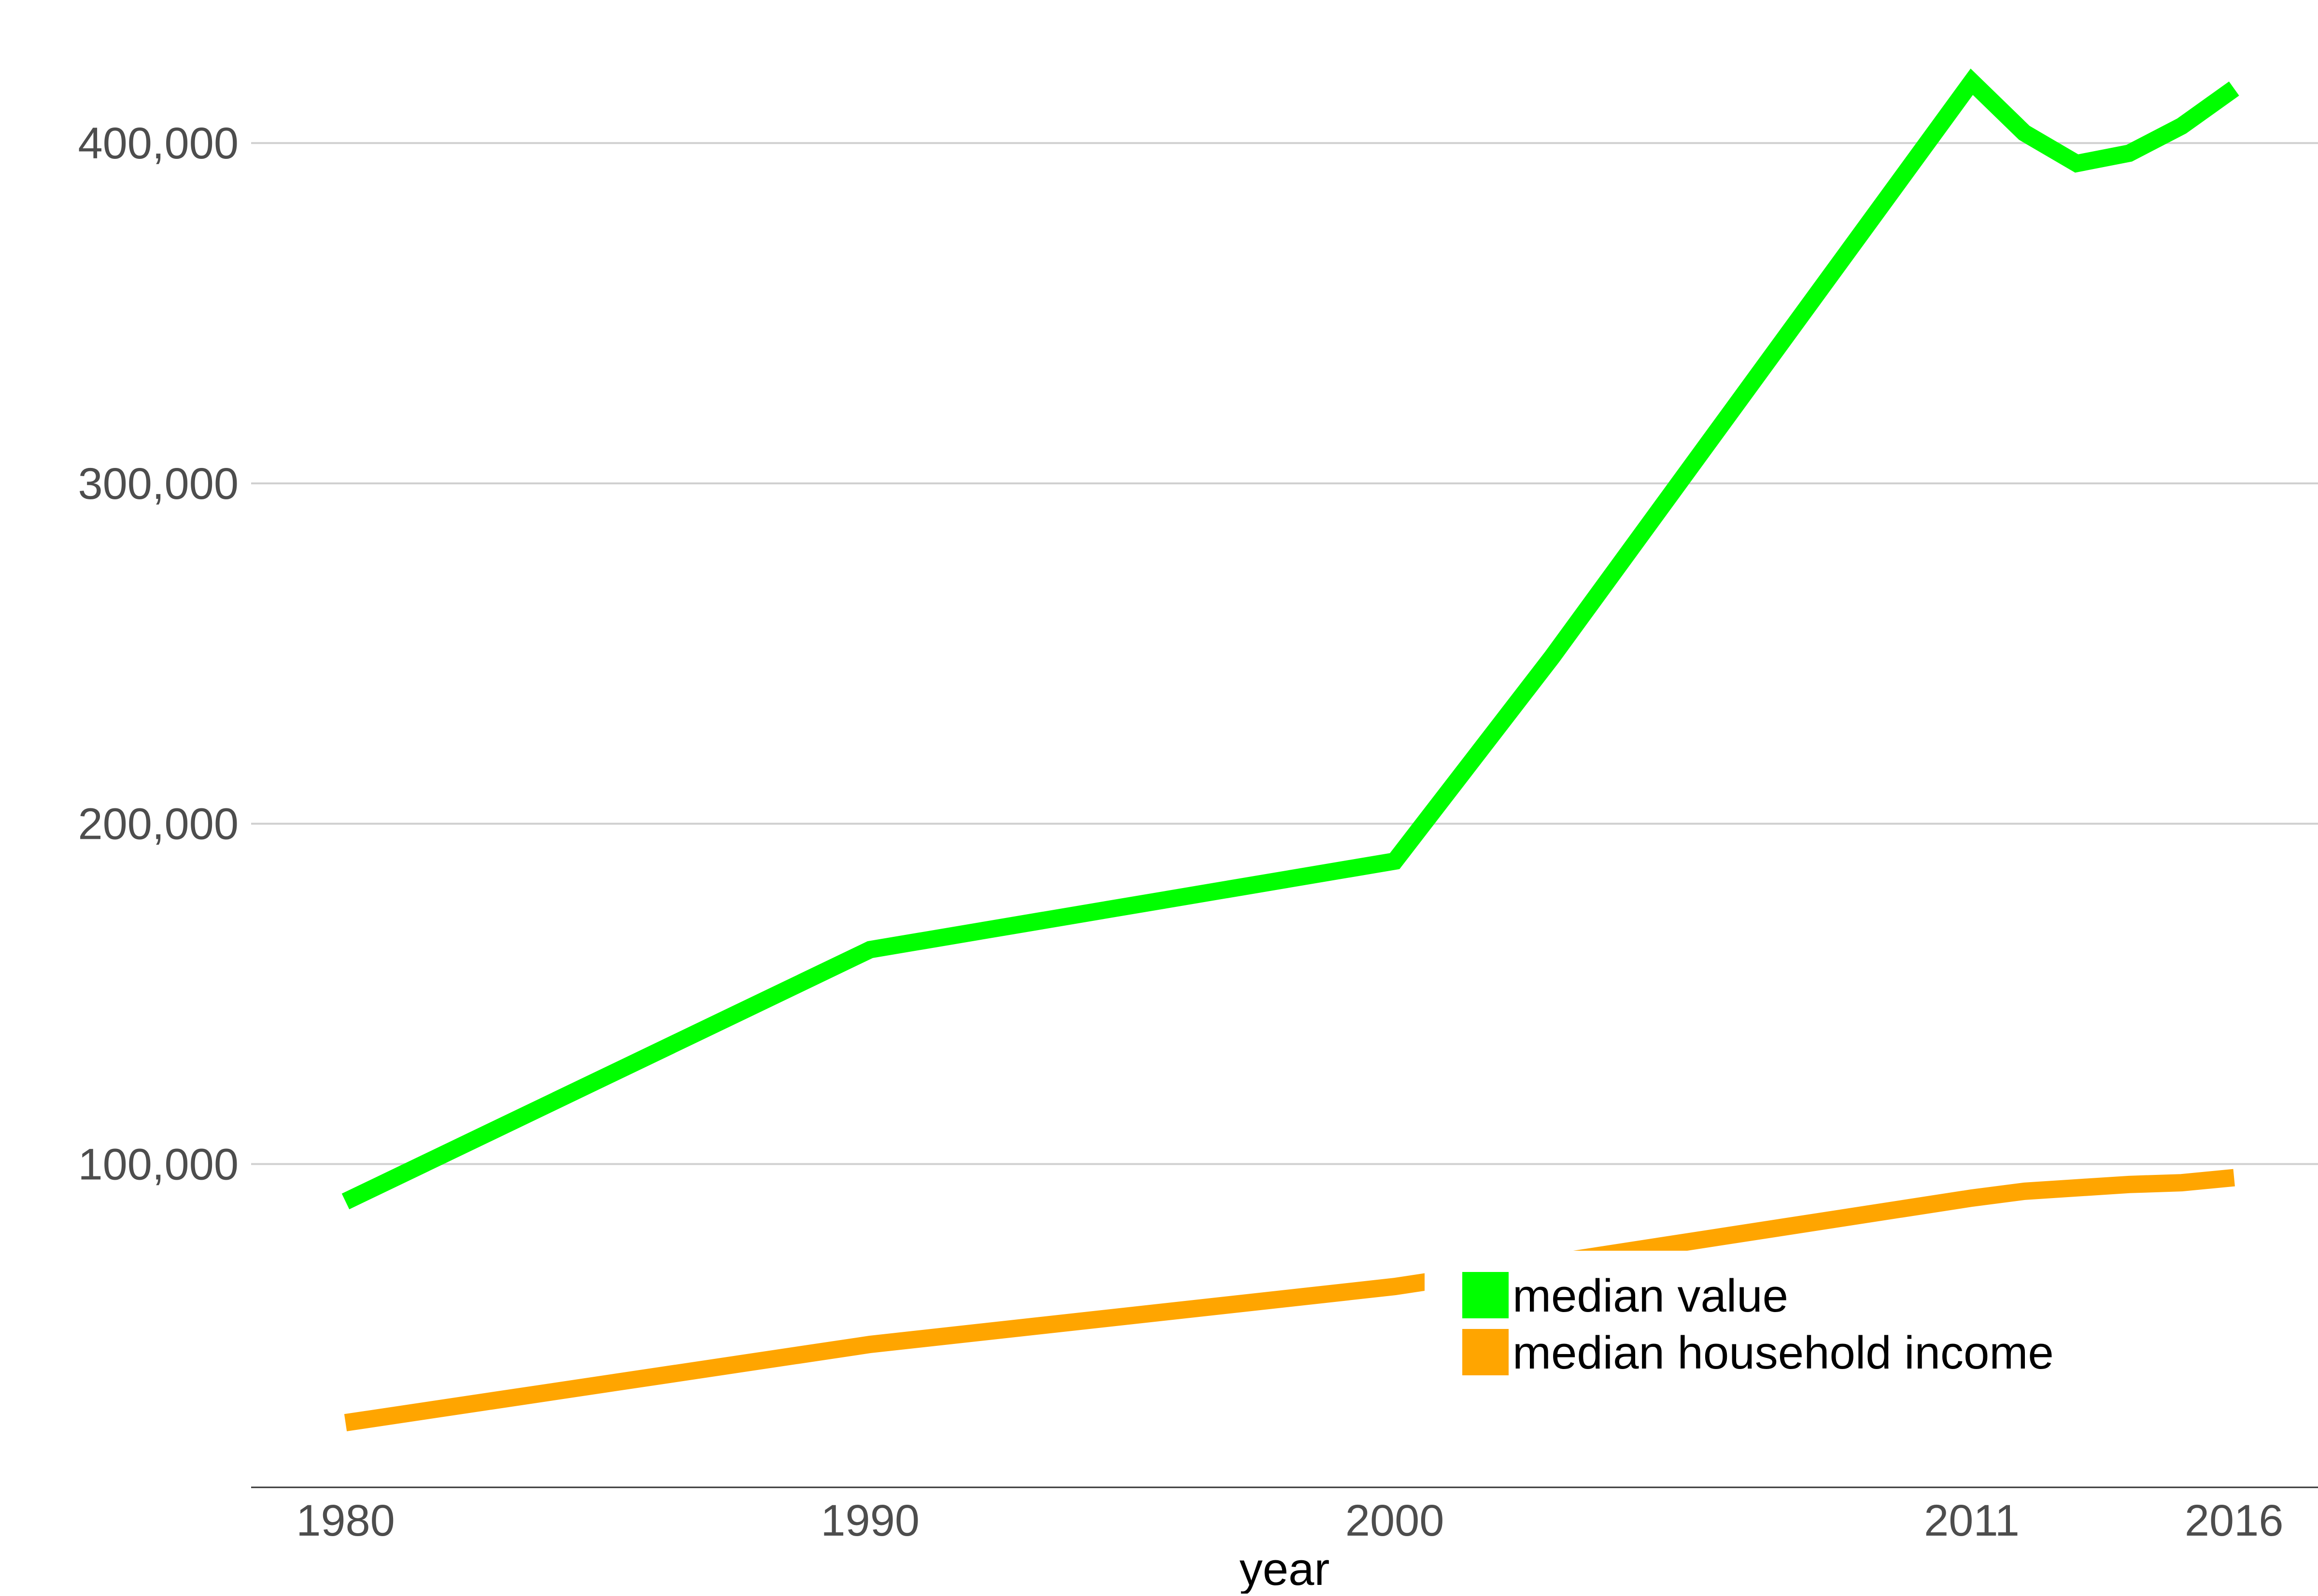 This screenshot has width=2318, height=1596. What do you see at coordinates (2234, 1520) in the screenshot?
I see `x-tick-label-2016: 2016` at bounding box center [2234, 1520].